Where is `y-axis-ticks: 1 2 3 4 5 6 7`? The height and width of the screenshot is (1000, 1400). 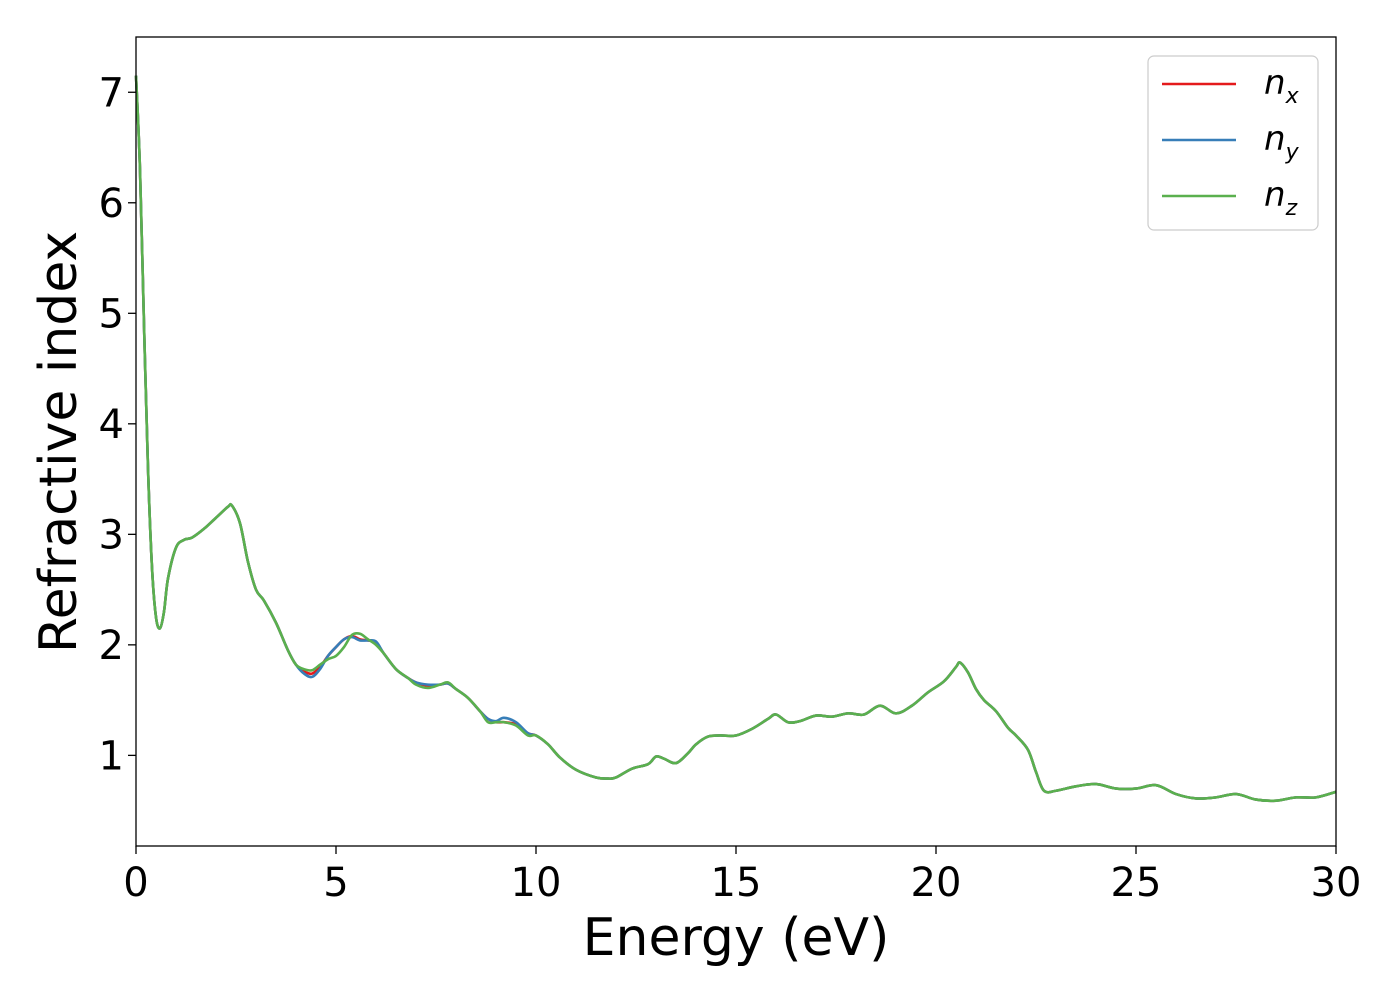
y-axis-ticks: 1 2 3 4 5 6 7 is located at coordinates (117, 424).